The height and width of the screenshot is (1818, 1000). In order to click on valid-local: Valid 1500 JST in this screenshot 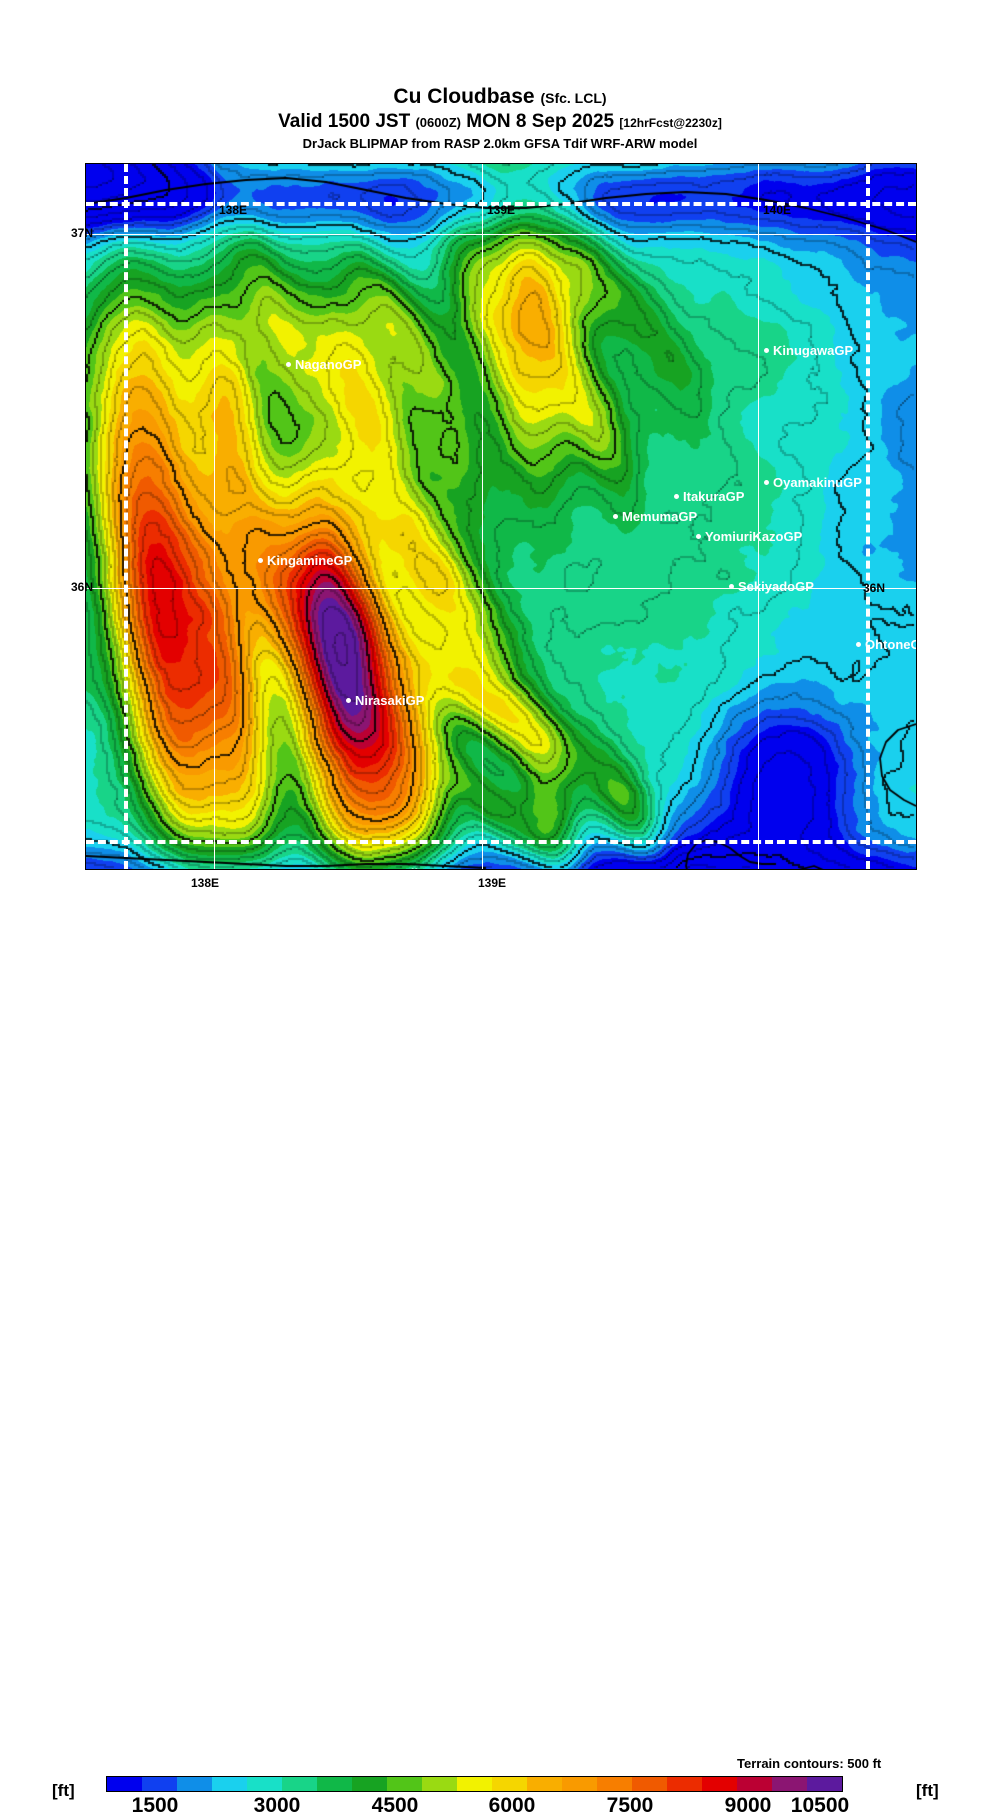, I will do `click(344, 121)`.